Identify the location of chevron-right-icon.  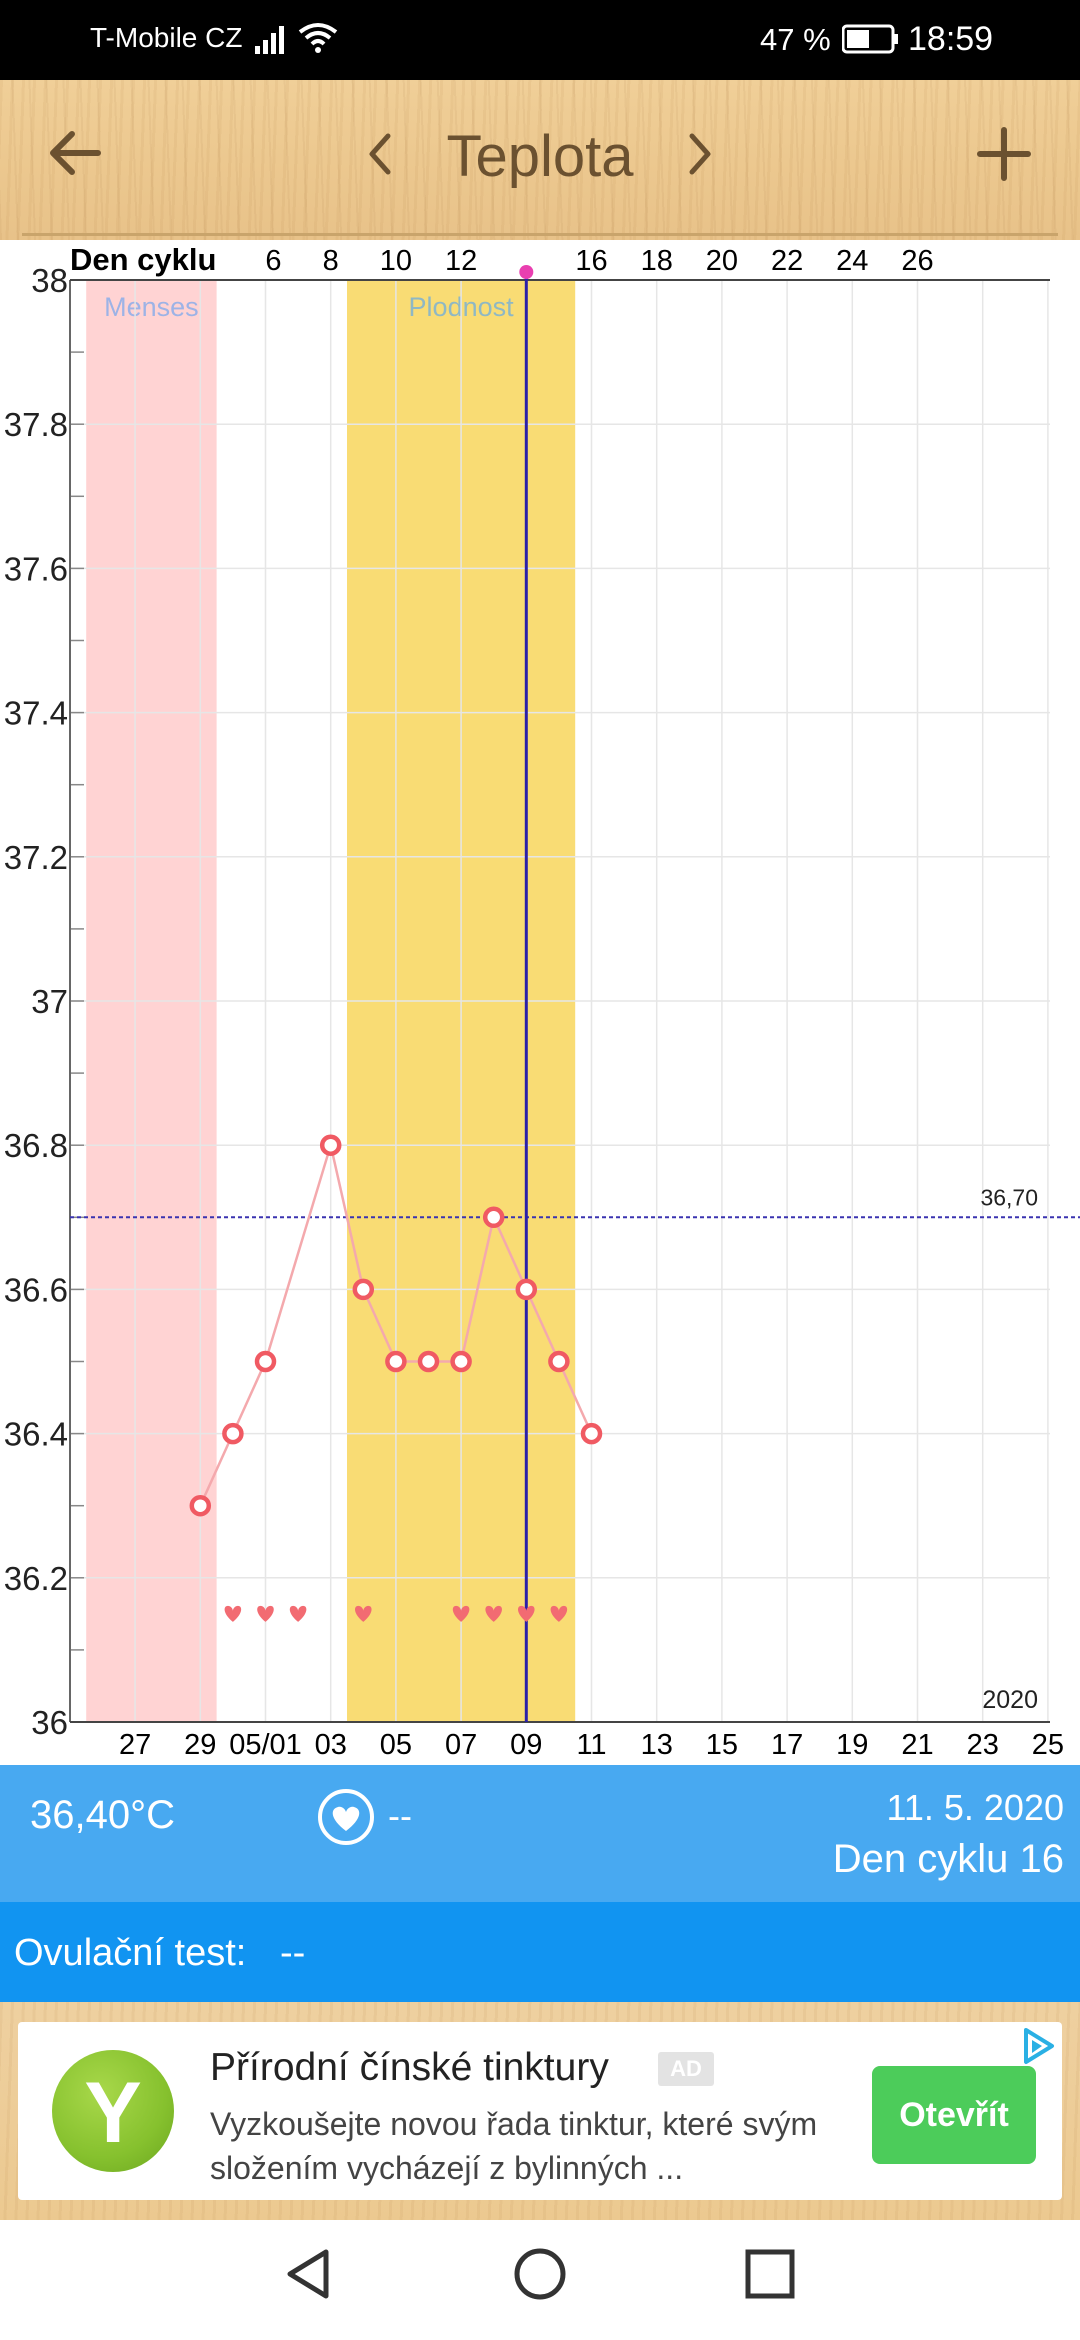
(700, 154).